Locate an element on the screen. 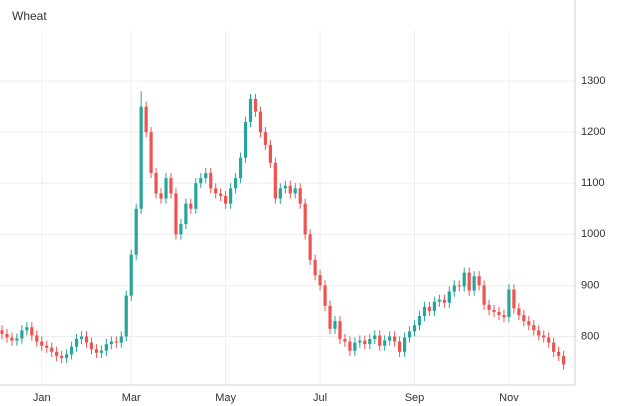 The width and height of the screenshot is (620, 406). x-tick-label: Nov is located at coordinates (509, 398).